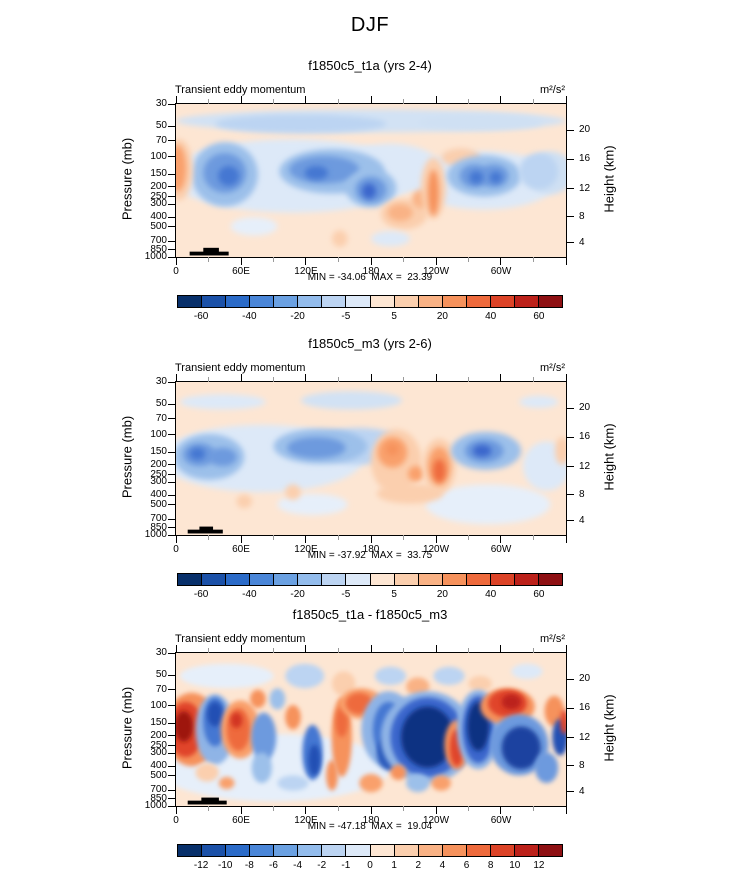 The height and width of the screenshot is (888, 733). Describe the element at coordinates (240, 90) in the screenshot. I see `field-label: Transient eddy momentum` at that location.